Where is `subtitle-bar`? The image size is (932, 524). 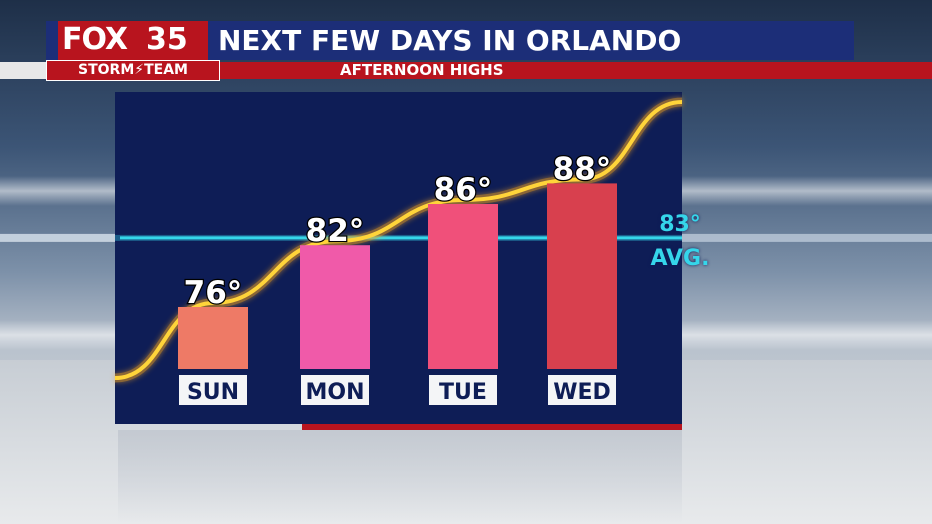
subtitle-bar is located at coordinates (489, 70).